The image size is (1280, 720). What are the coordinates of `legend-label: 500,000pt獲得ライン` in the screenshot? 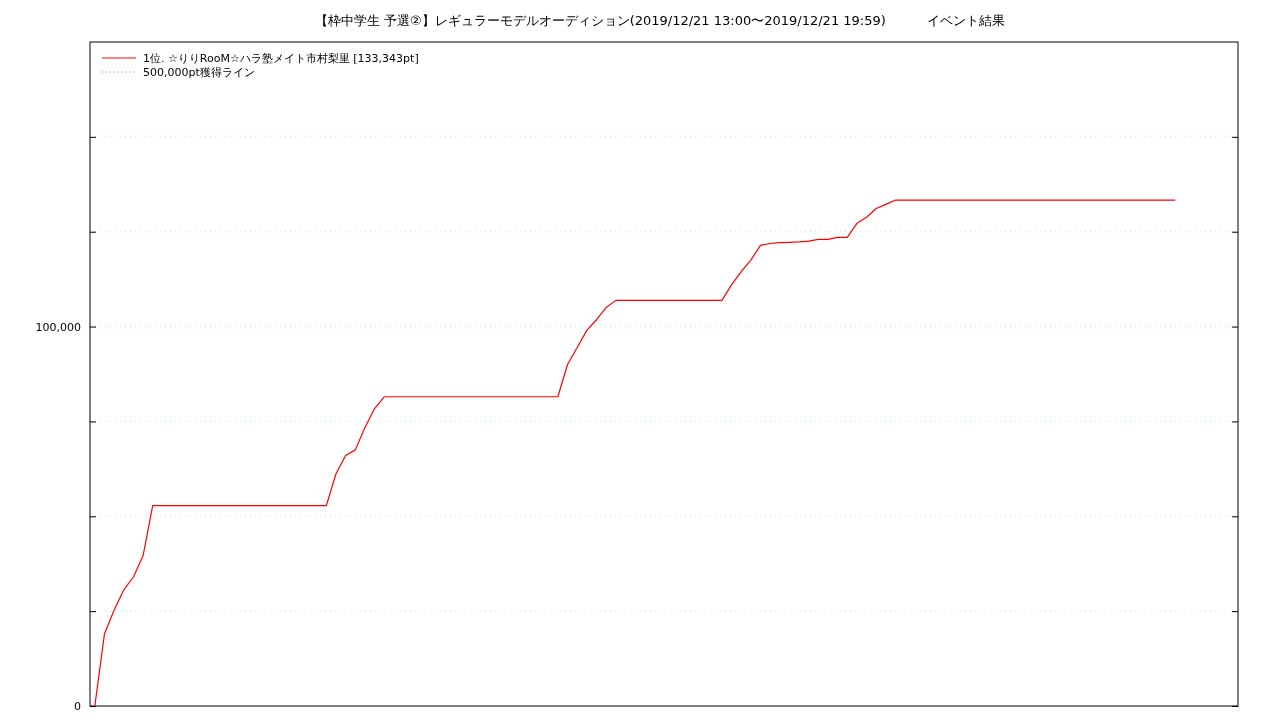 It's located at (199, 72).